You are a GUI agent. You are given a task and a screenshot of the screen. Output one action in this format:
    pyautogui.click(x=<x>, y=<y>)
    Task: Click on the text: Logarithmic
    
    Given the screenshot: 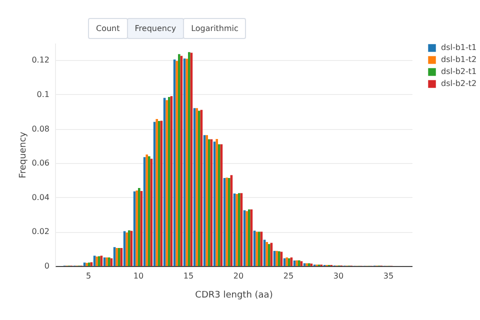 What is the action you would take?
    pyautogui.click(x=214, y=28)
    